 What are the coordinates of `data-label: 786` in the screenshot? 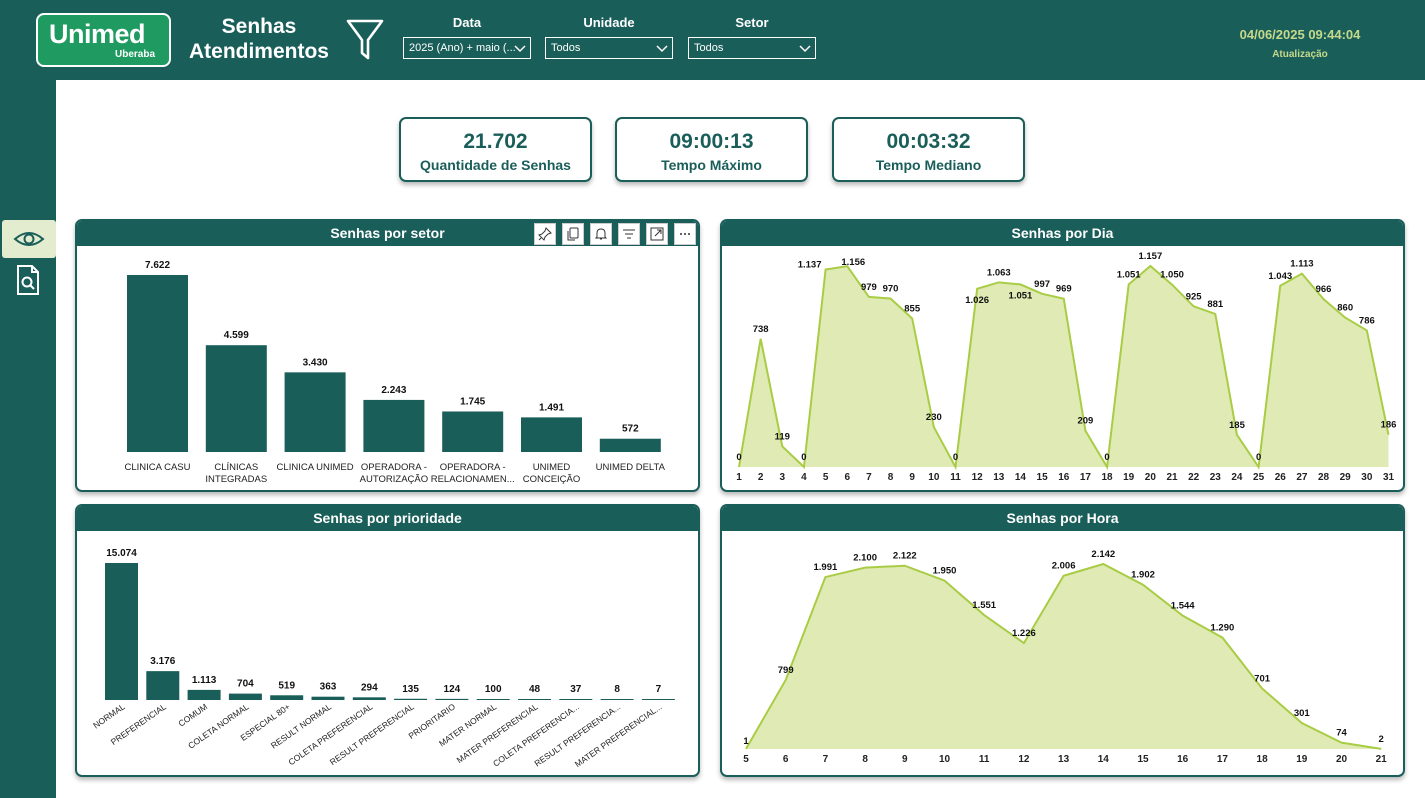 It's located at (1367, 320).